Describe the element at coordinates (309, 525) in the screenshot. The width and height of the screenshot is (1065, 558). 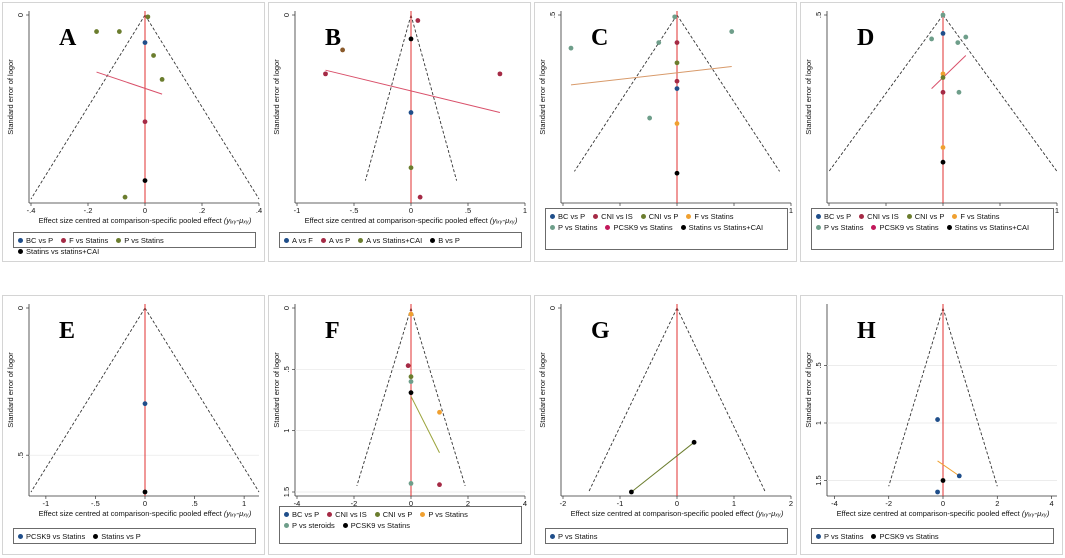
I see `legend-item: P vs steroids` at that location.